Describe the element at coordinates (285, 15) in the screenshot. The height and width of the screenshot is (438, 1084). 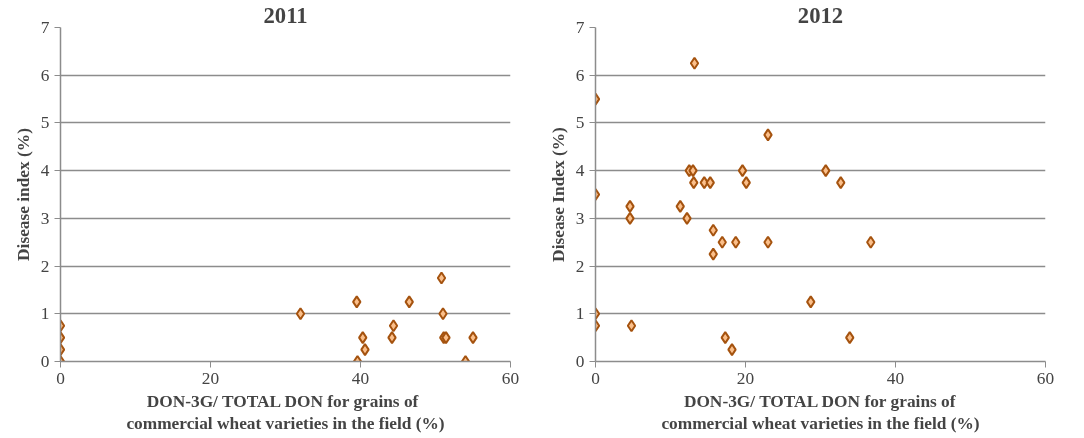
I see `chart-title: 2011` at that location.